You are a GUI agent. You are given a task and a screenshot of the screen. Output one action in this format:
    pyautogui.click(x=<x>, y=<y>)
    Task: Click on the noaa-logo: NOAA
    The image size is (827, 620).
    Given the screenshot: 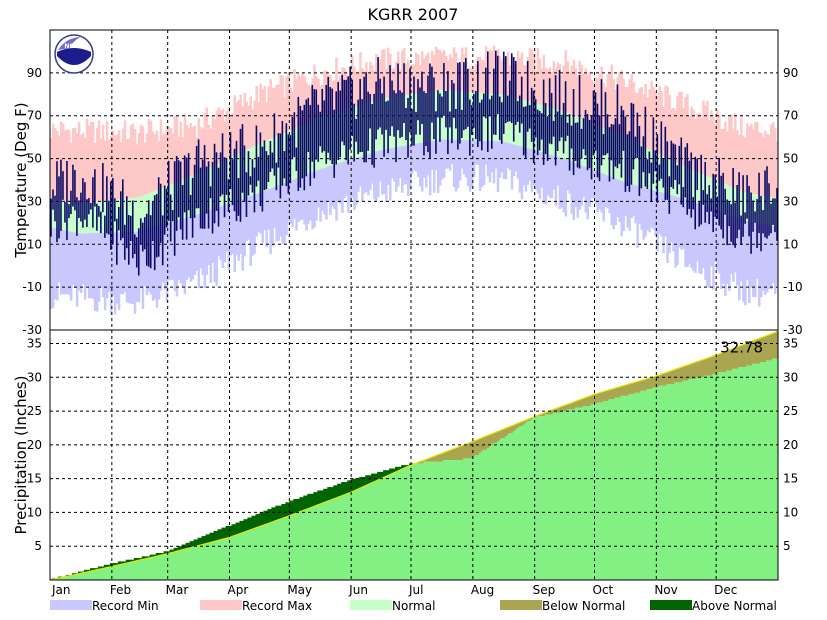 What is the action you would take?
    pyautogui.click(x=74, y=54)
    